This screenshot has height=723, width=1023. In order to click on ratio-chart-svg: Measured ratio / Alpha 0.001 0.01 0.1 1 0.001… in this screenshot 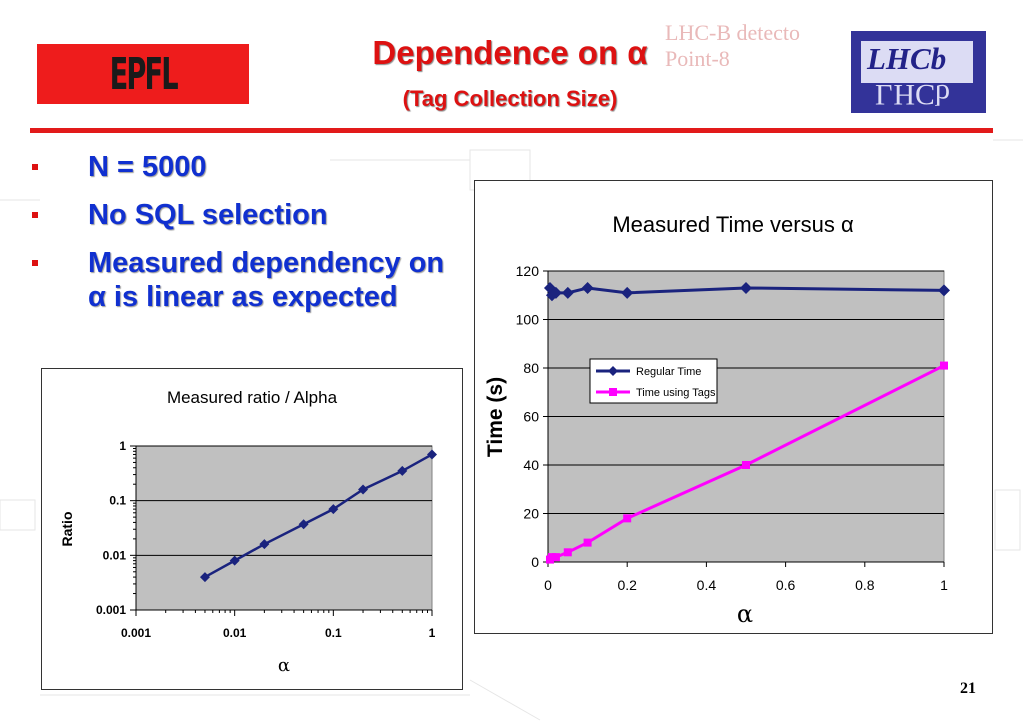, I will do `click(248, 532)`.